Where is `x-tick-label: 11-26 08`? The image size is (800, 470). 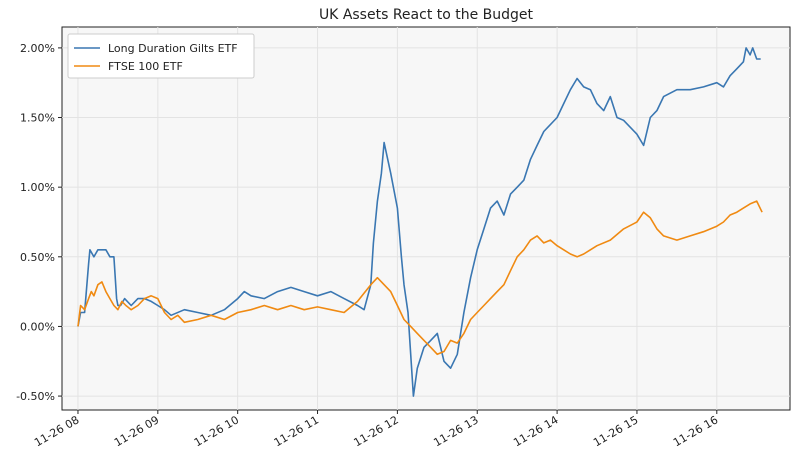 x-tick-label: 11-26 08 is located at coordinates (56, 431).